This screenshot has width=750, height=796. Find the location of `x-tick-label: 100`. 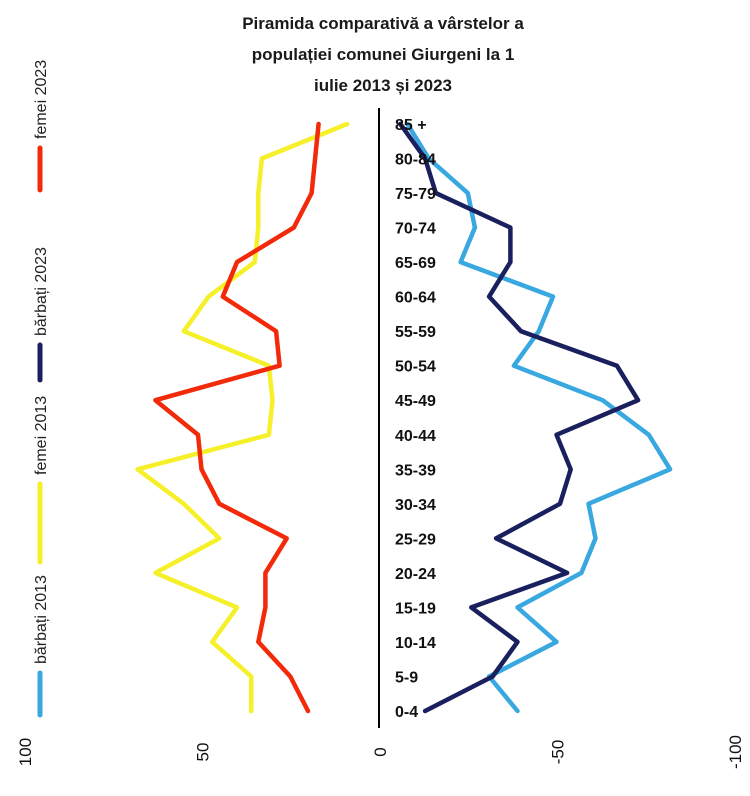

x-tick-label: 100 is located at coordinates (25, 752).